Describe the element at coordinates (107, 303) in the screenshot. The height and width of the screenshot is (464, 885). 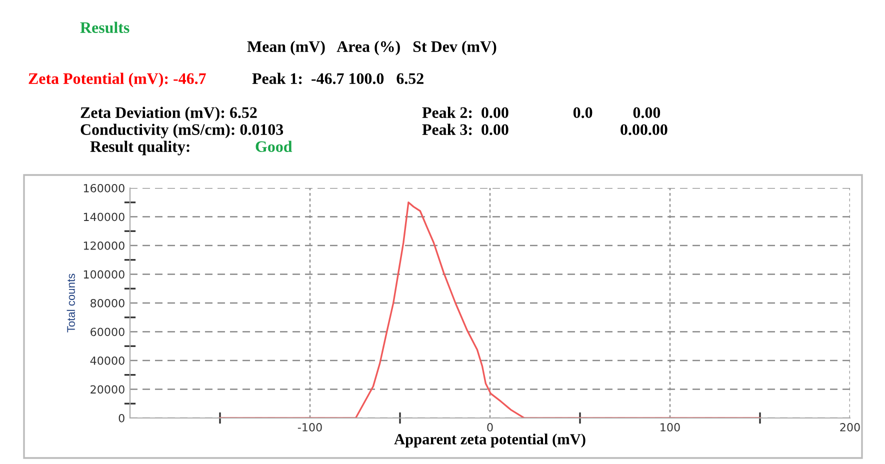
I see `y-tick-label: 80000` at that location.